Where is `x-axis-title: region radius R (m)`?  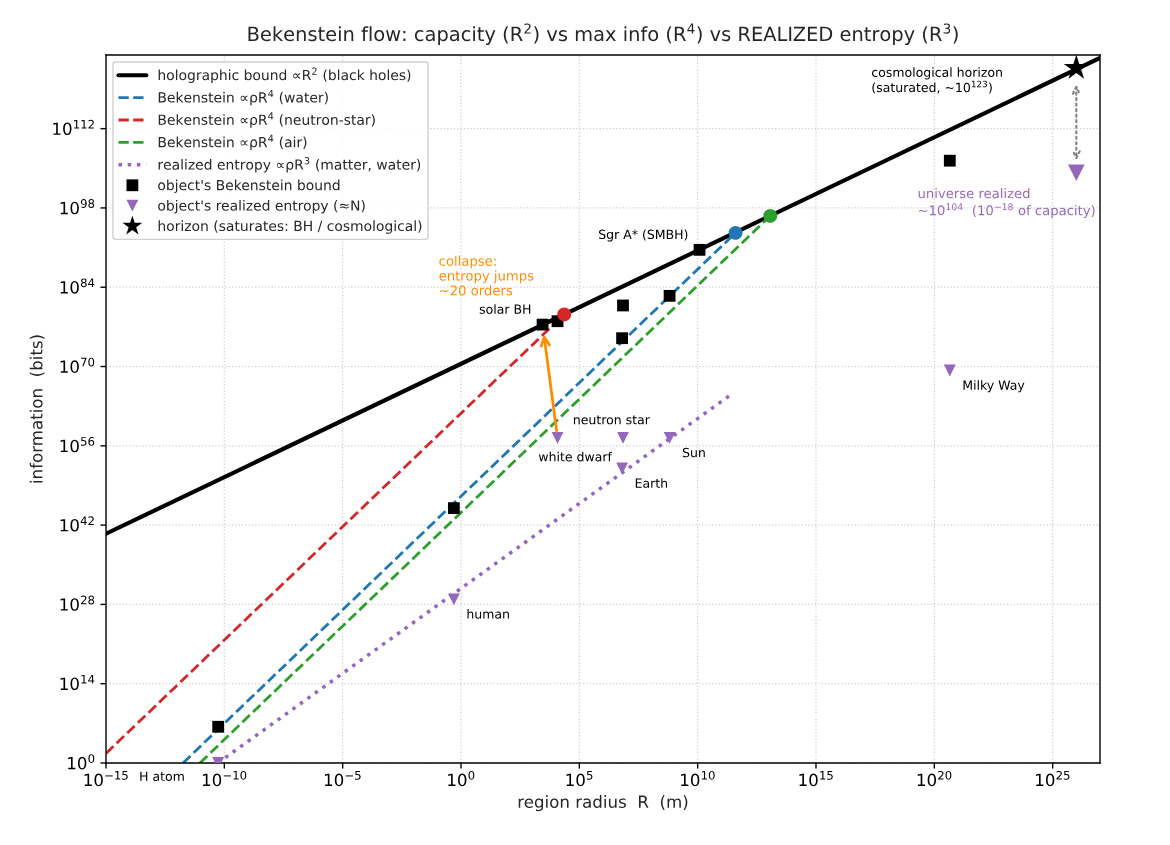
x-axis-title: region radius R (m) is located at coordinates (603, 803).